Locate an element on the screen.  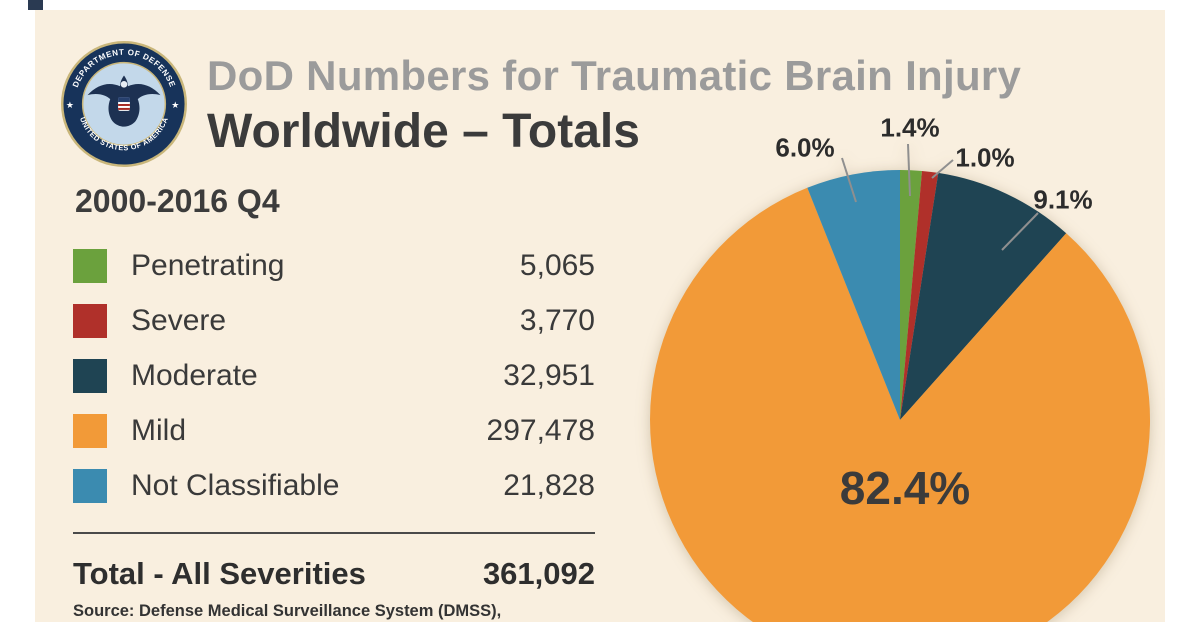
legend-label: Moderate is located at coordinates (194, 375).